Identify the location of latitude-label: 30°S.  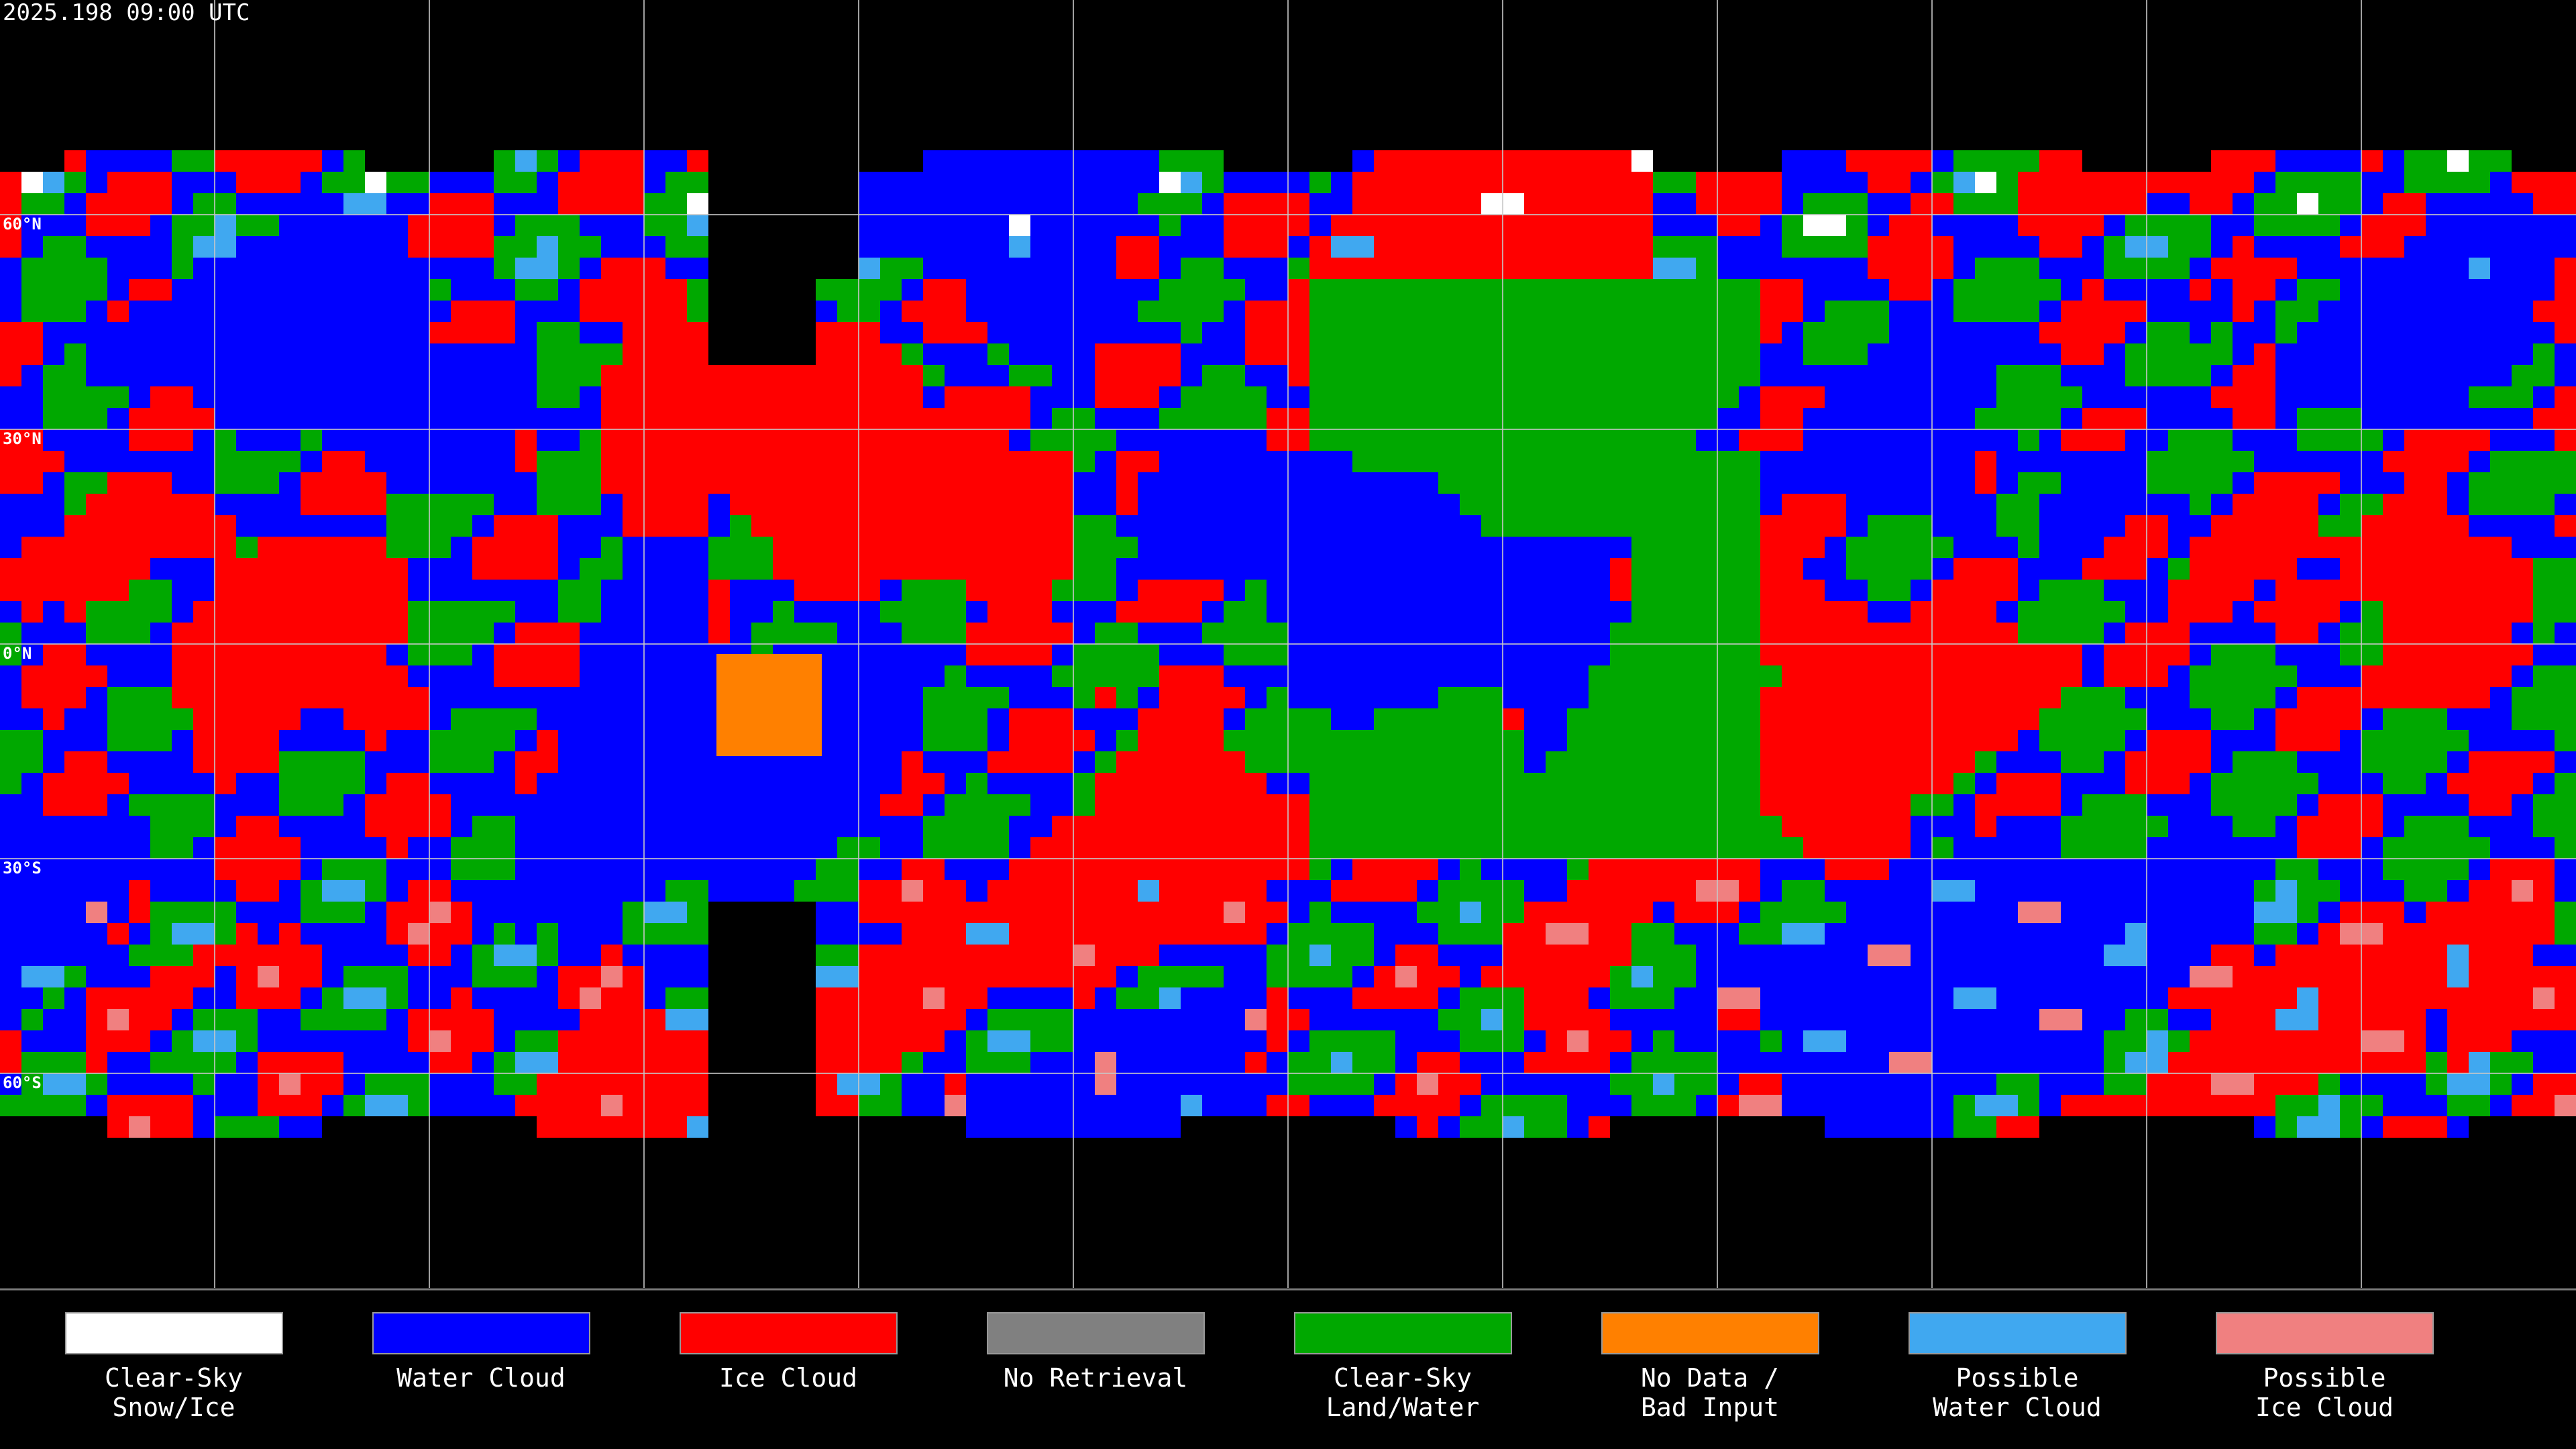
(22, 868).